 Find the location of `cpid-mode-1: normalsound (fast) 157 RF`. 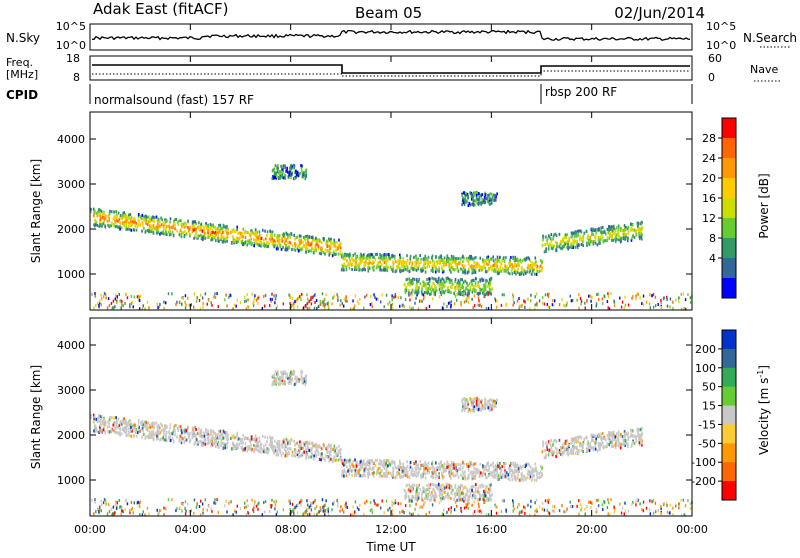

cpid-mode-1: normalsound (fast) 157 RF is located at coordinates (174, 100).